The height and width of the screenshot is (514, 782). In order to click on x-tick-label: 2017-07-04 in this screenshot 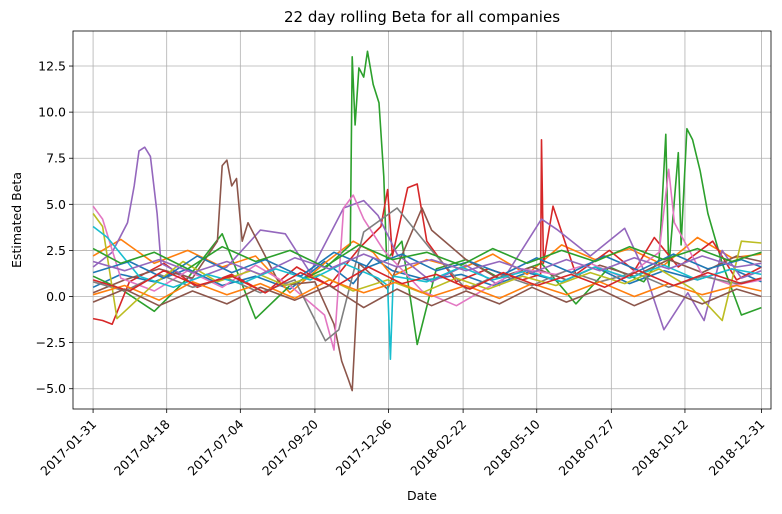, I will do `click(215, 447)`.